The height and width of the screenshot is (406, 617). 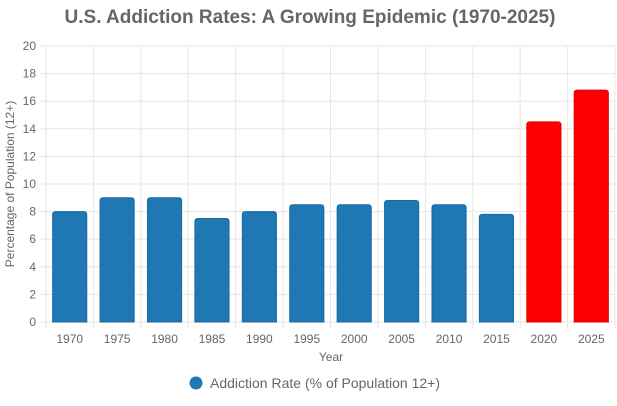 I want to click on bar-1970, so click(x=70, y=267).